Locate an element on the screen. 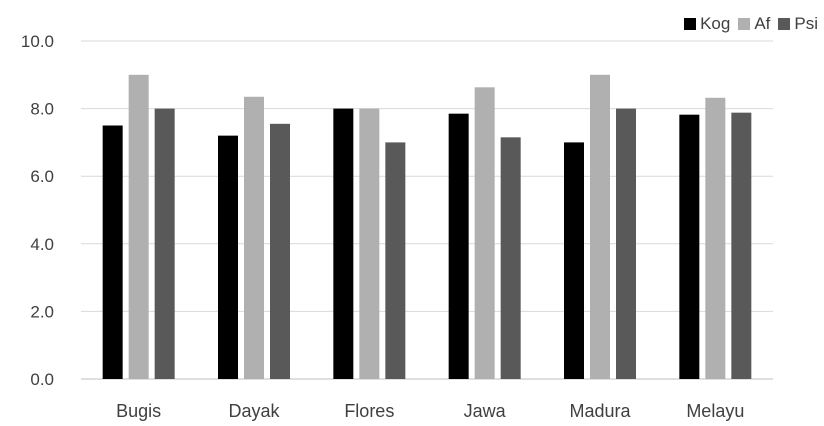  y-tick-label: 8.0 is located at coordinates (42, 109).